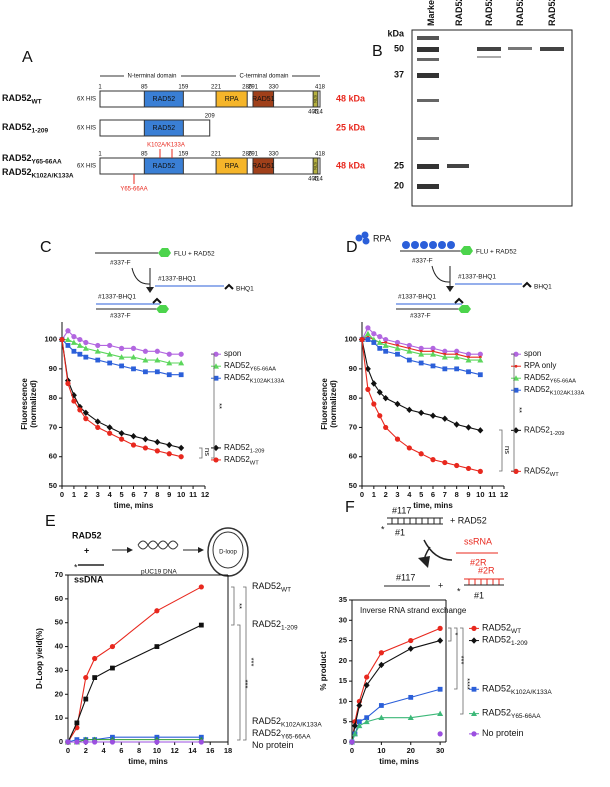 The width and height of the screenshot is (610, 787). What do you see at coordinates (157, 494) in the screenshot?
I see `x-tick-label: 8` at bounding box center [157, 494].